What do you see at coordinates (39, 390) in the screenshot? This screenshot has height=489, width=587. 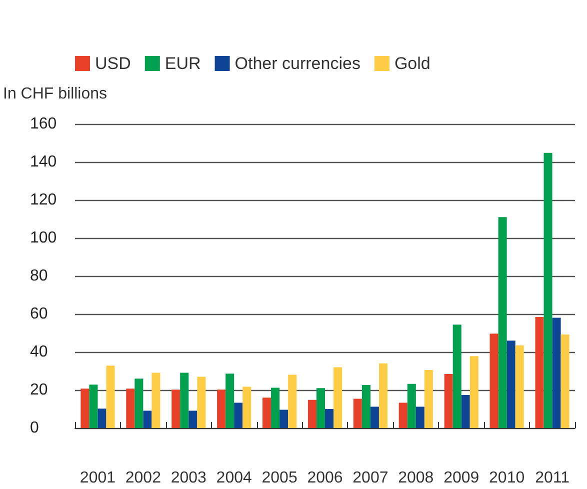 I see `y-tick-label: 20` at bounding box center [39, 390].